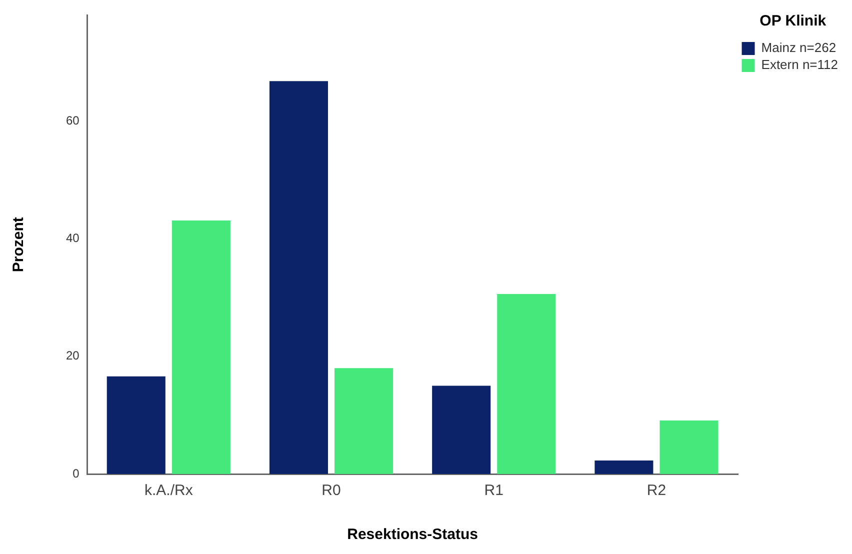 Image resolution: width=852 pixels, height=554 pixels. Describe the element at coordinates (412, 535) in the screenshot. I see `x-axis-title: Resektions-Status` at that location.